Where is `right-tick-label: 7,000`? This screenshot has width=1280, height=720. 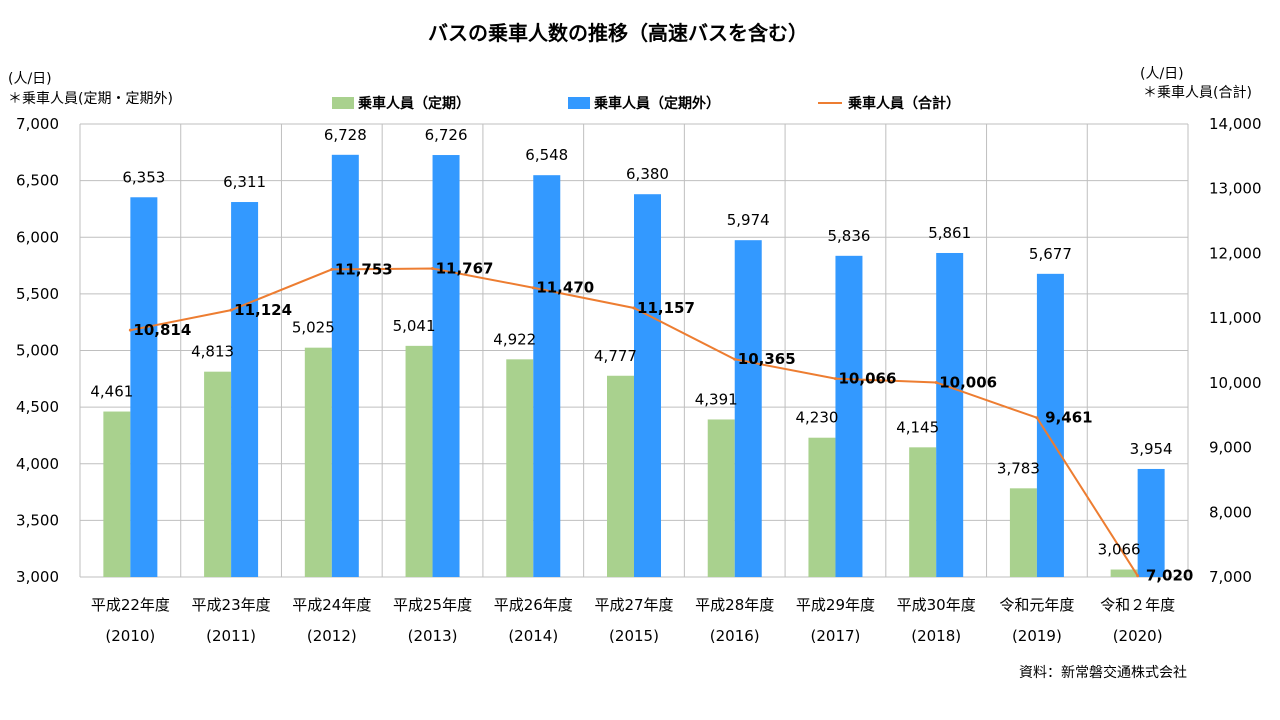 right-tick-label: 7,000 is located at coordinates (1230, 577).